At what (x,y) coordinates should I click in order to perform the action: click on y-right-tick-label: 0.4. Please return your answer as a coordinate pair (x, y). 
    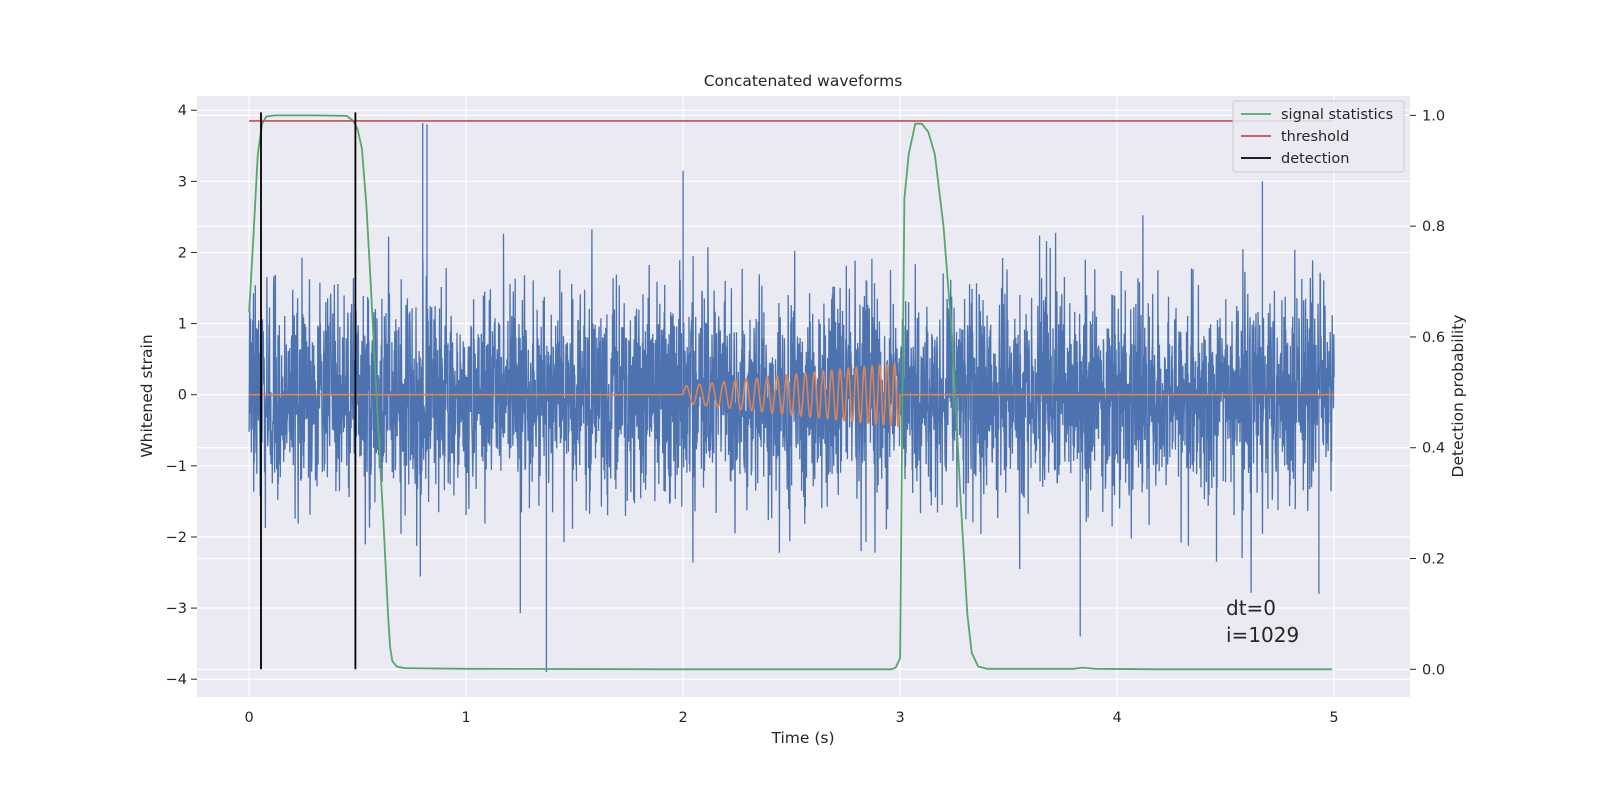
    Looking at the image, I should click on (1433, 449).